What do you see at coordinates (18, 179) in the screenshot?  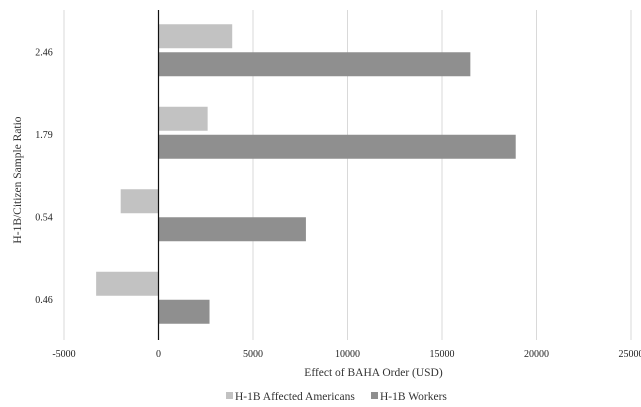 I see `y-axis-title: H-1B/Citizen Sample Ratio` at bounding box center [18, 179].